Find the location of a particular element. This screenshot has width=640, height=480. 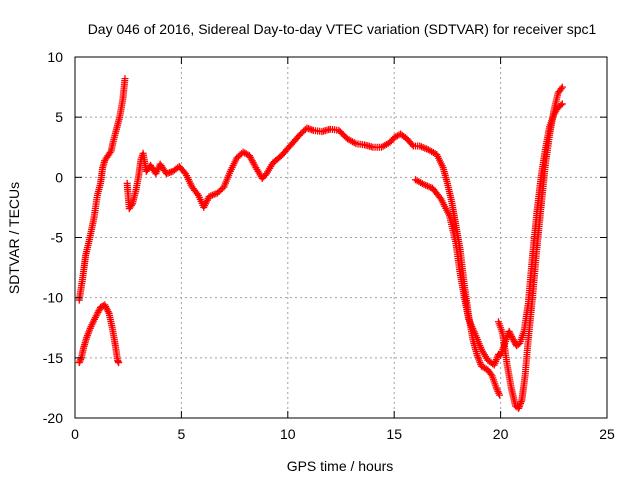

x-tick-label: 10 is located at coordinates (288, 434).